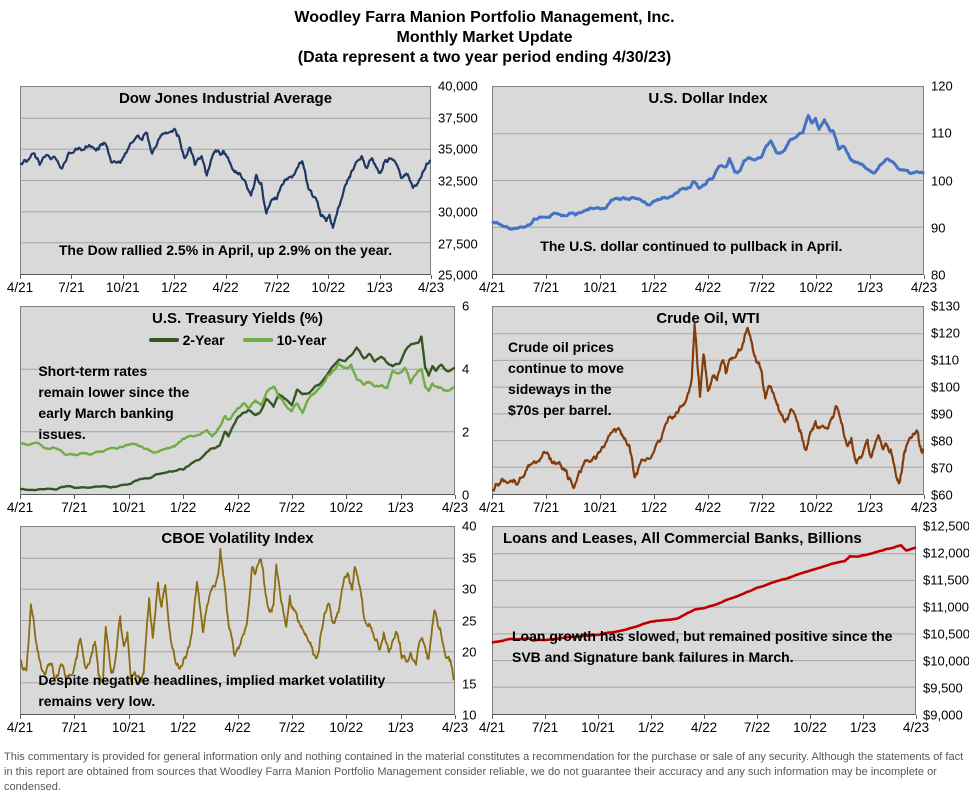  Describe the element at coordinates (163, 340) in the screenshot. I see `2-year-line-swatch` at that location.